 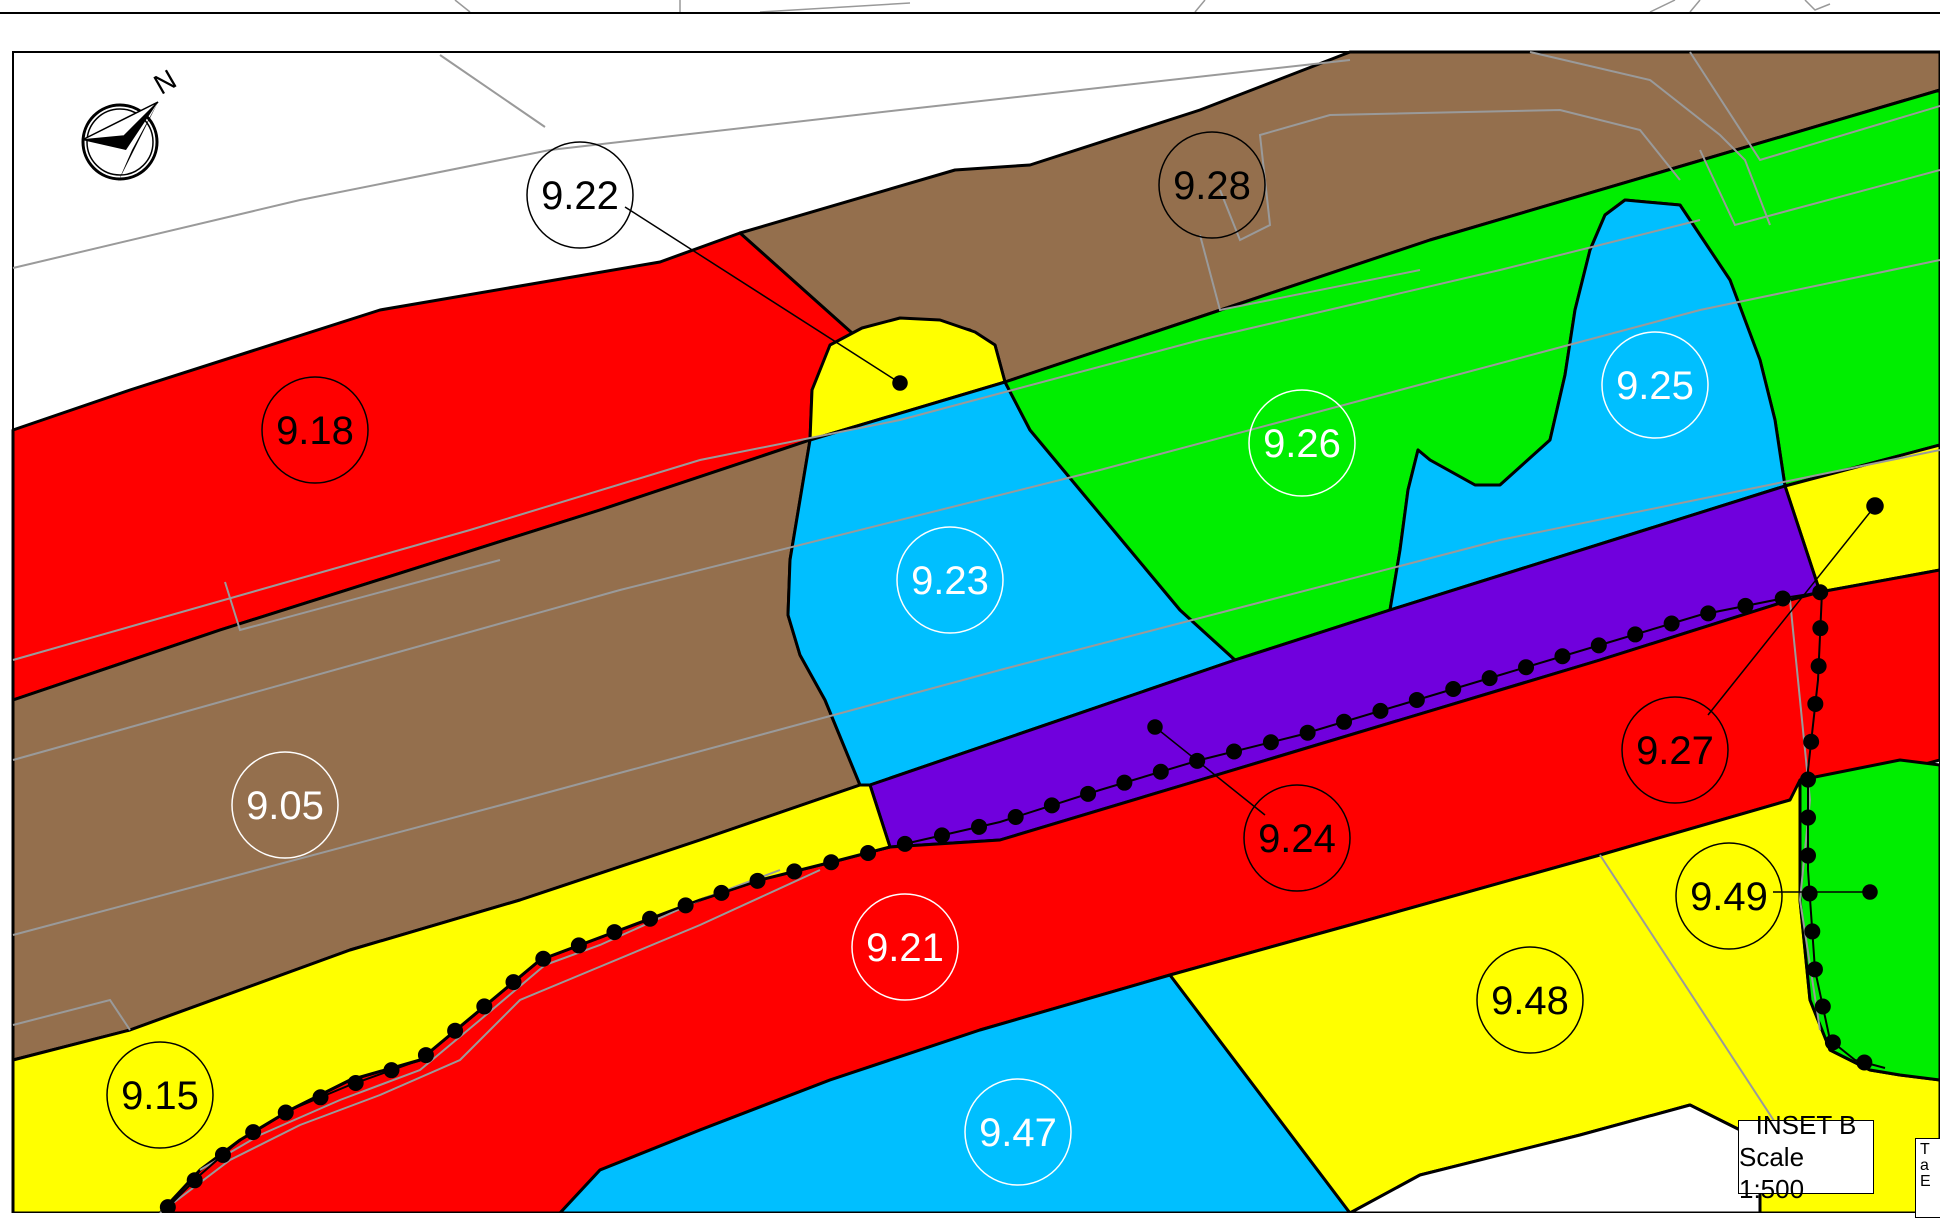 I want to click on note-line-1: T, so click(x=1925, y=1149).